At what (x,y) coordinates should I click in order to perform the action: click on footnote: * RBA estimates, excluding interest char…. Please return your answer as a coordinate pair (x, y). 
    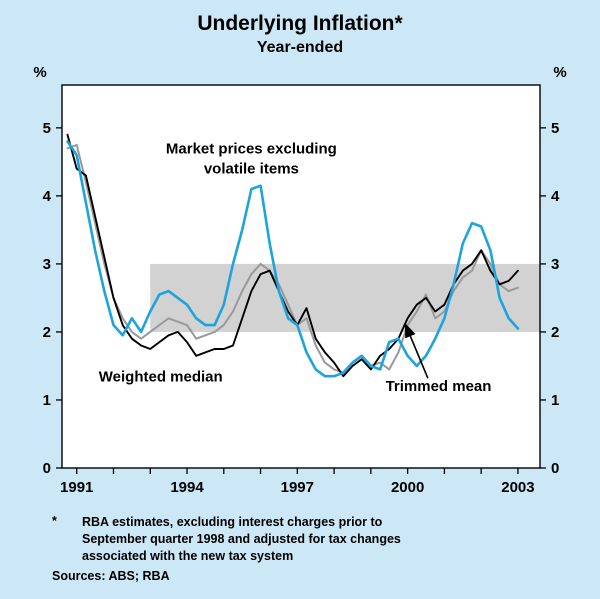
    Looking at the image, I should click on (226, 539).